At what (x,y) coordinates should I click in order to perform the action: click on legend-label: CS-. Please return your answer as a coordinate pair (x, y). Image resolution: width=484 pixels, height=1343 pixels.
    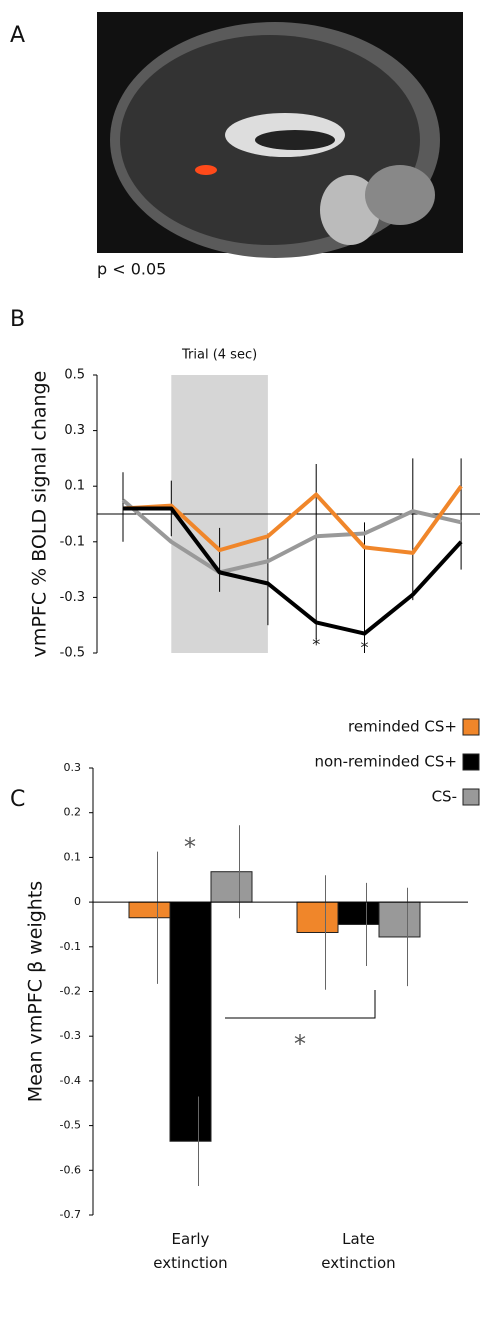
    Looking at the image, I should click on (444, 797).